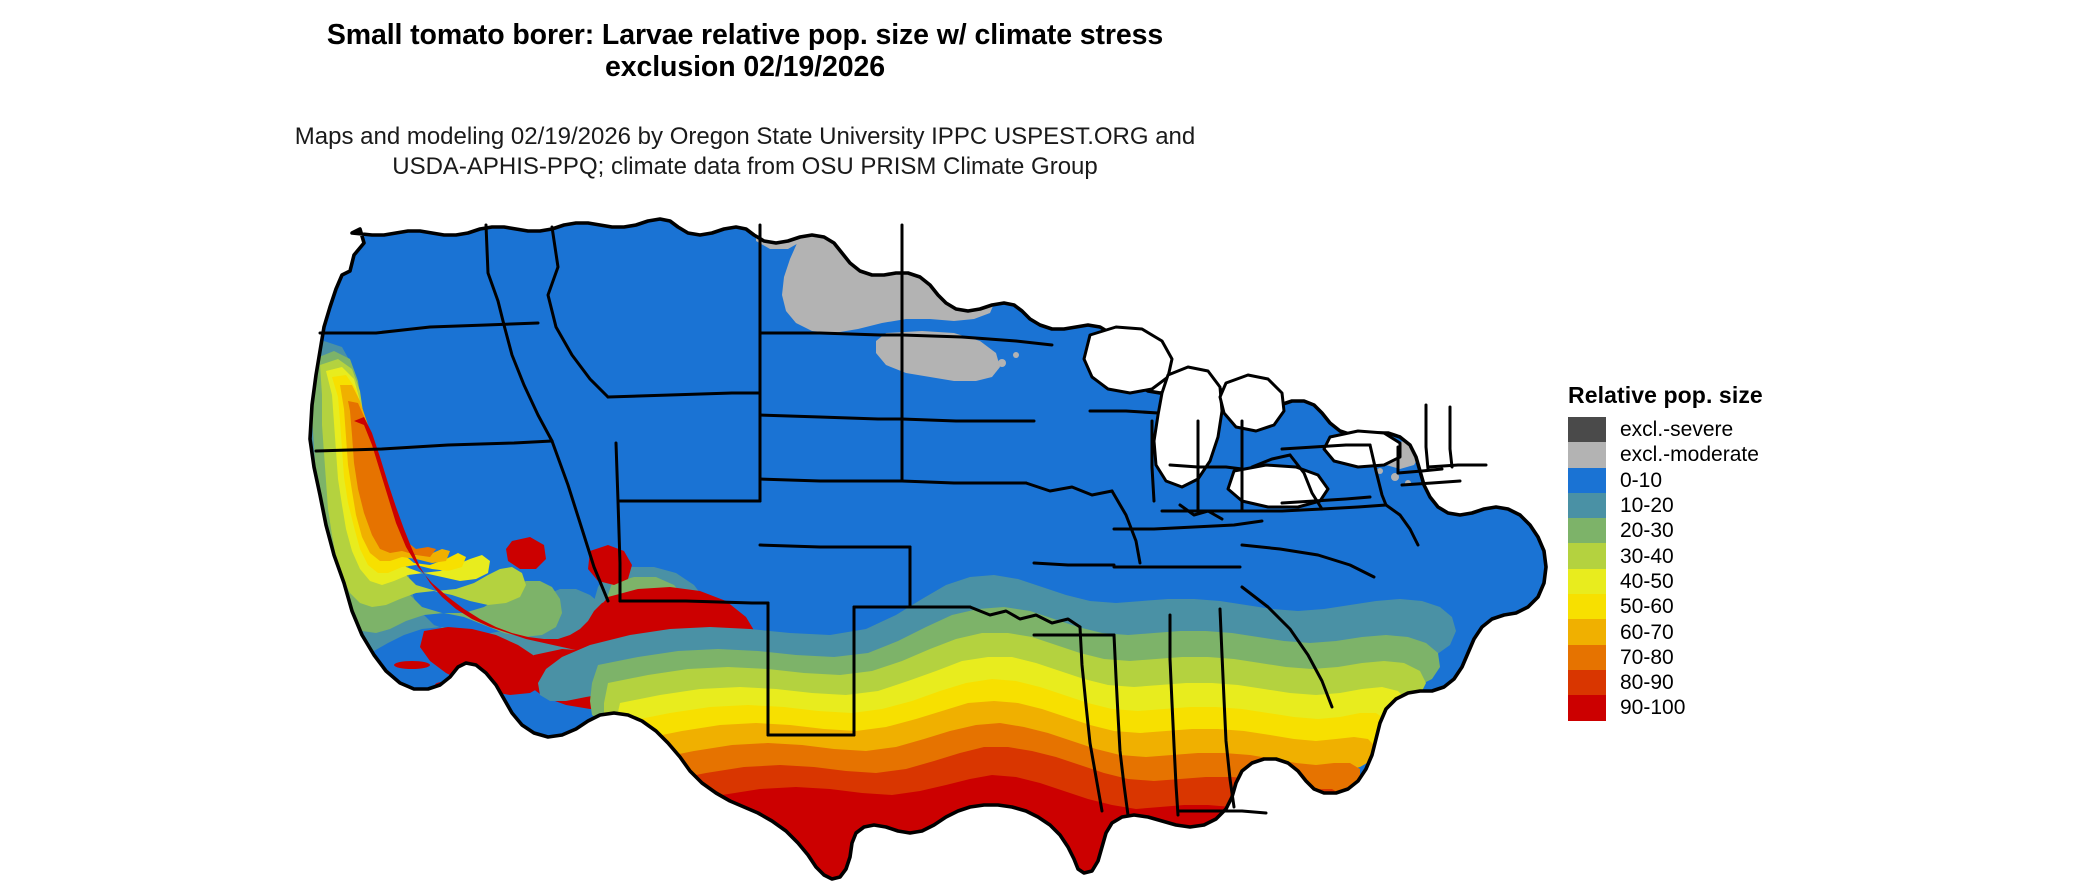 Image resolution: width=2100 pixels, height=892 pixels. I want to click on legend-row: 50-60, so click(1665, 607).